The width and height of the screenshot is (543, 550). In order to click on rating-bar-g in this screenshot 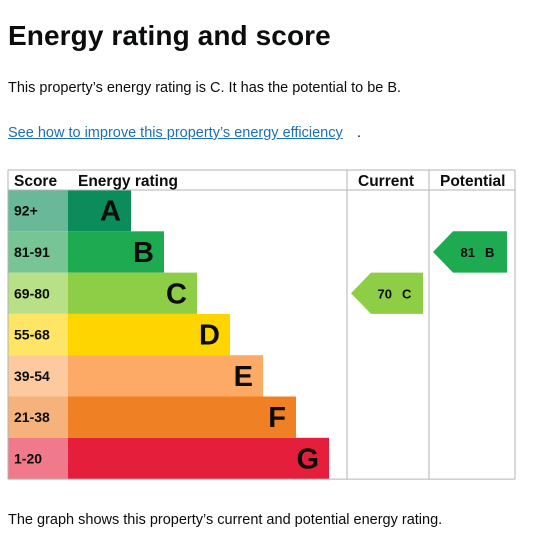, I will do `click(198, 458)`.